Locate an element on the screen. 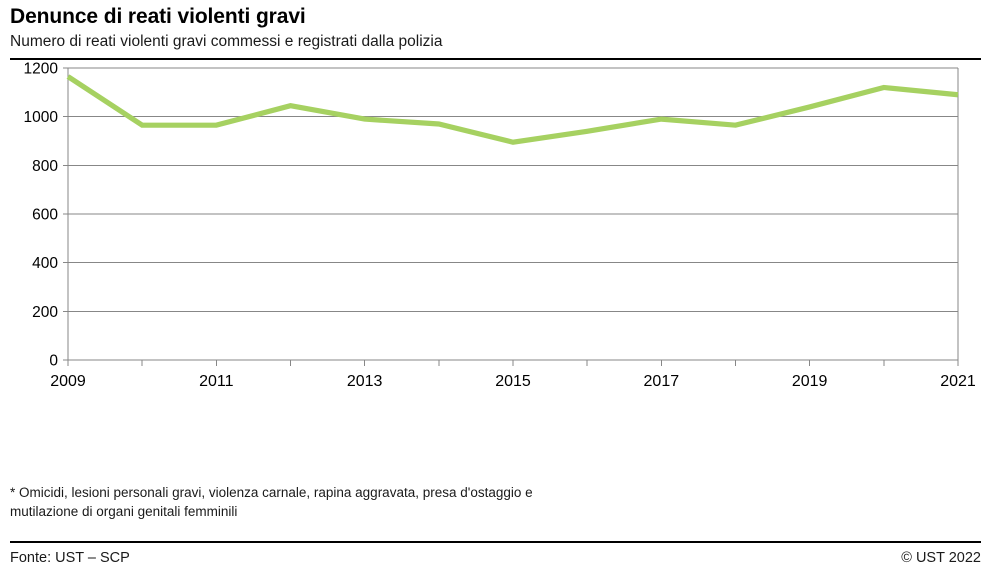 This screenshot has height=580, width=991. y-axis-tick-label: 800 is located at coordinates (45, 166).